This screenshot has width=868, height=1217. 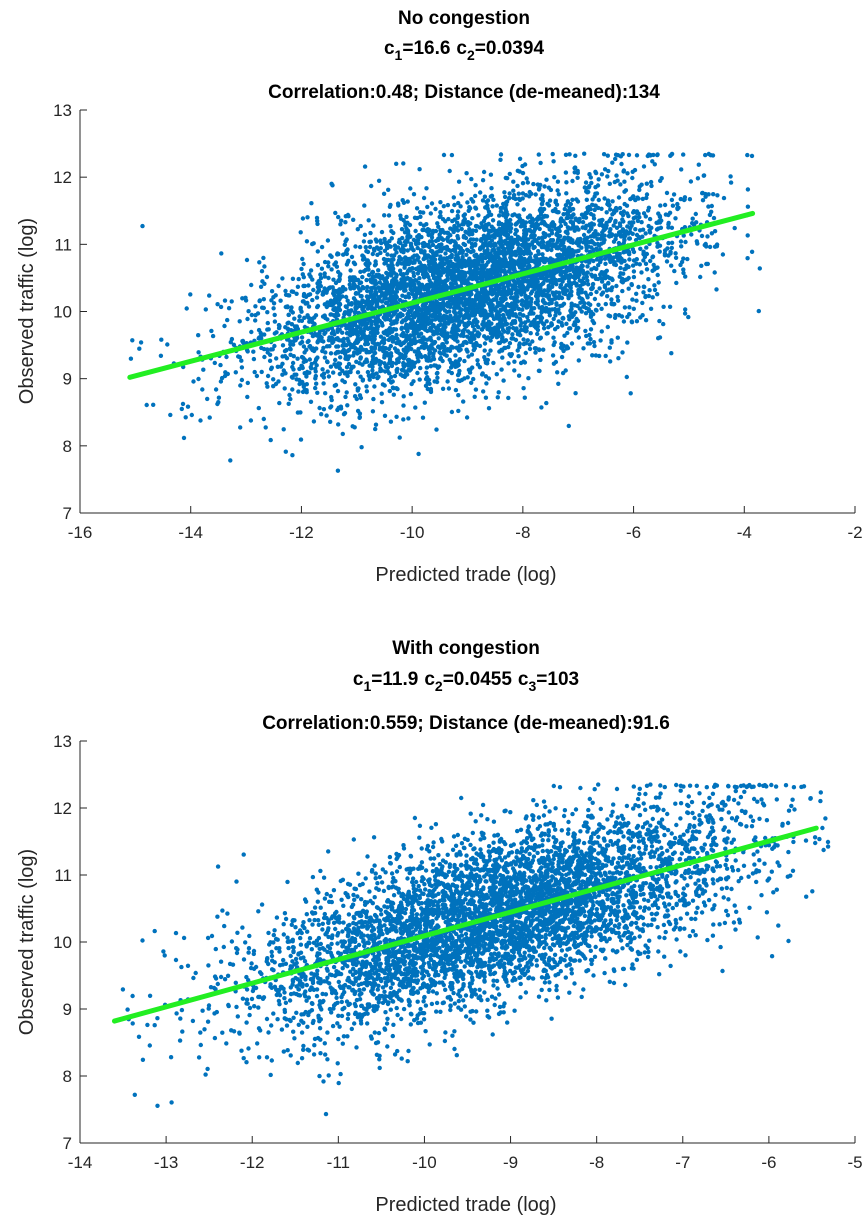 I want to click on chart-title-line1: No congestion, so click(x=464, y=18).